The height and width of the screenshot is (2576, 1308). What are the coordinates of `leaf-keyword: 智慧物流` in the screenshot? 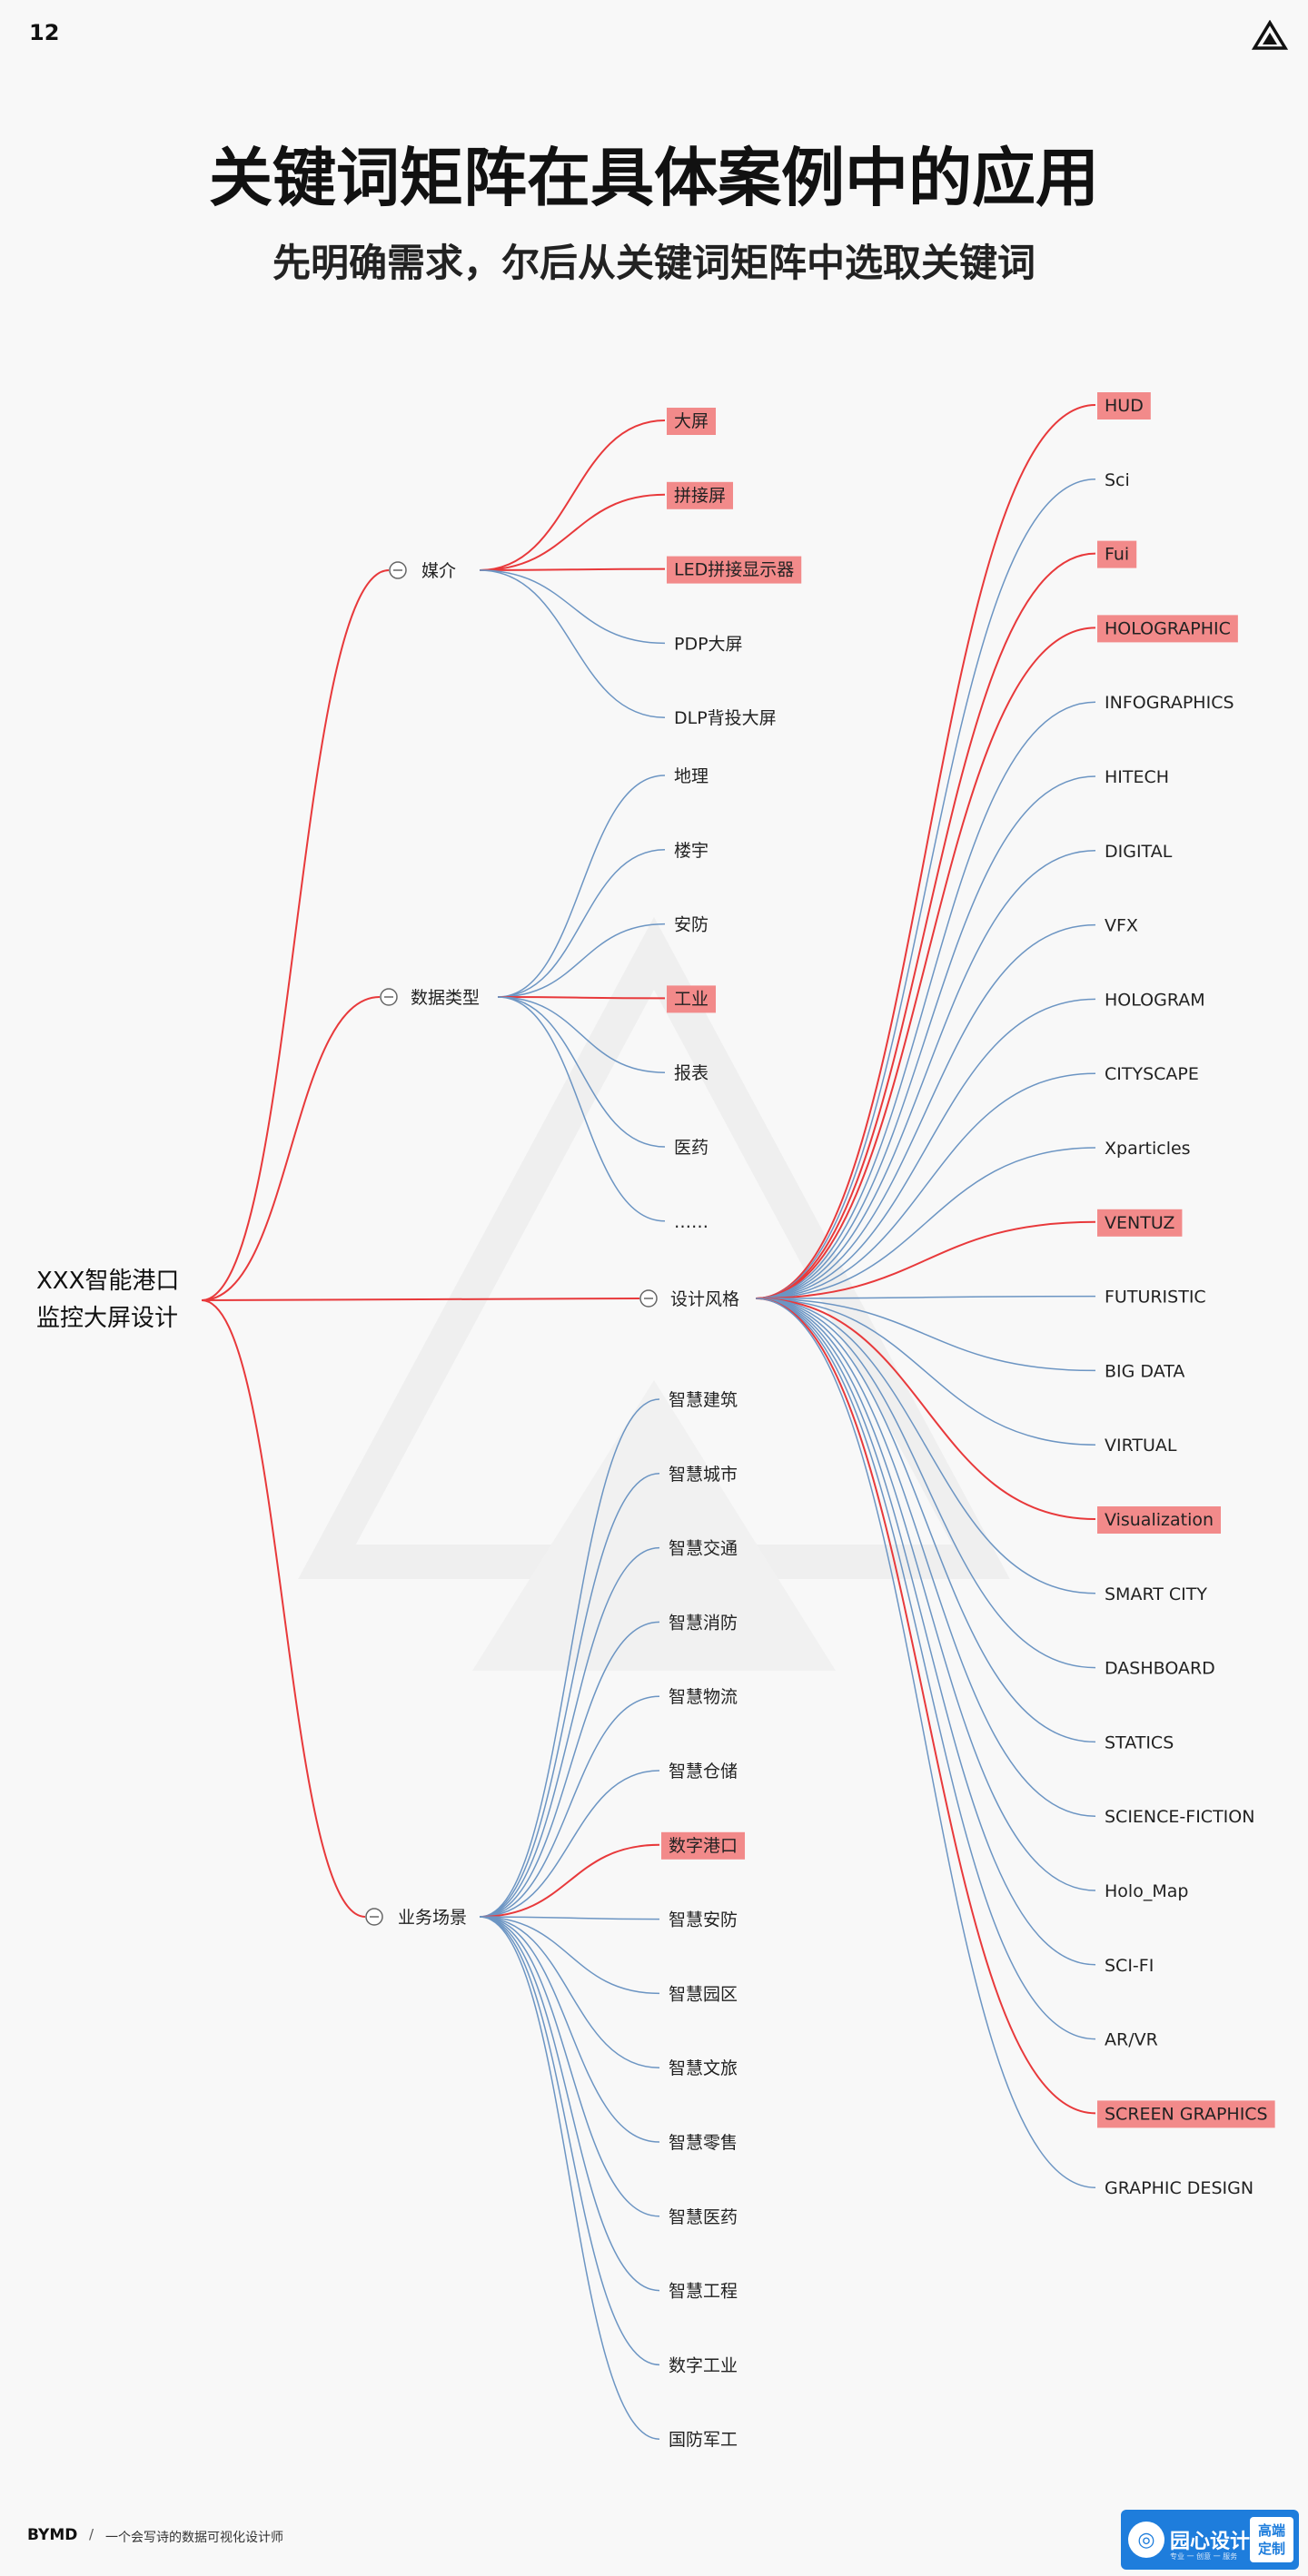 It's located at (703, 1697).